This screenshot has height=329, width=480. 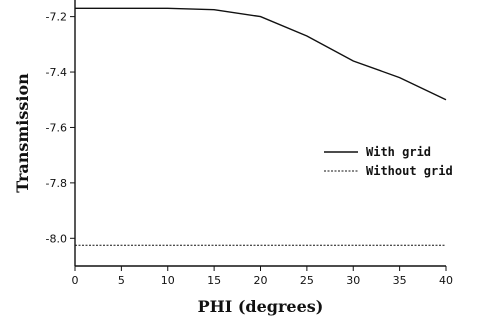 I want to click on x-tick-label: 20, so click(x=261, y=280).